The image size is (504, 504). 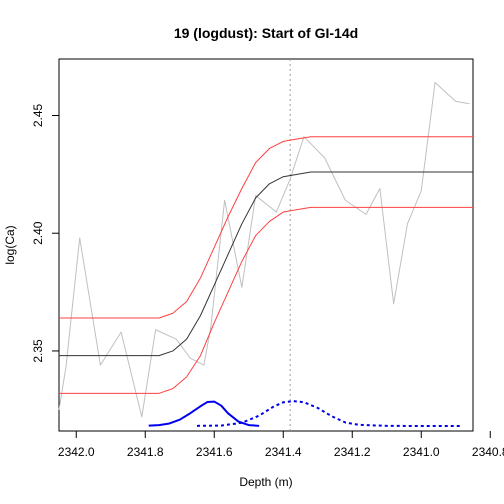 I want to click on x-tick-label: 2341.8, so click(x=145, y=452).